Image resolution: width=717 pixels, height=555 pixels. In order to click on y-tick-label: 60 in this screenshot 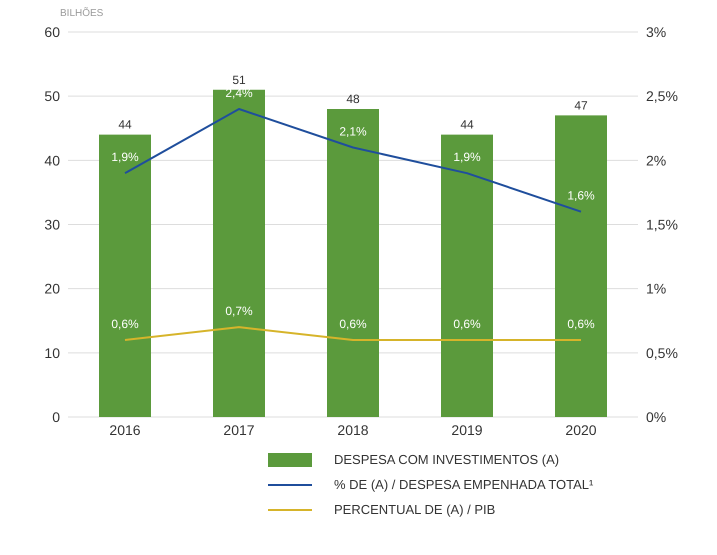, I will do `click(52, 32)`.